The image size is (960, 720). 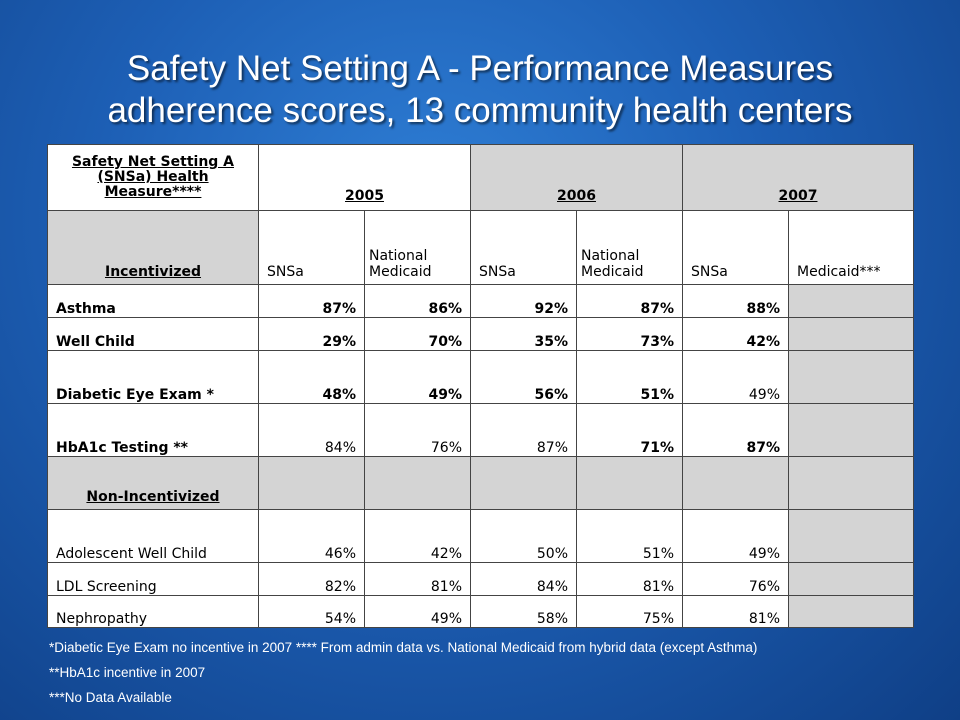 I want to click on row-label: Well Child, so click(x=153, y=334).